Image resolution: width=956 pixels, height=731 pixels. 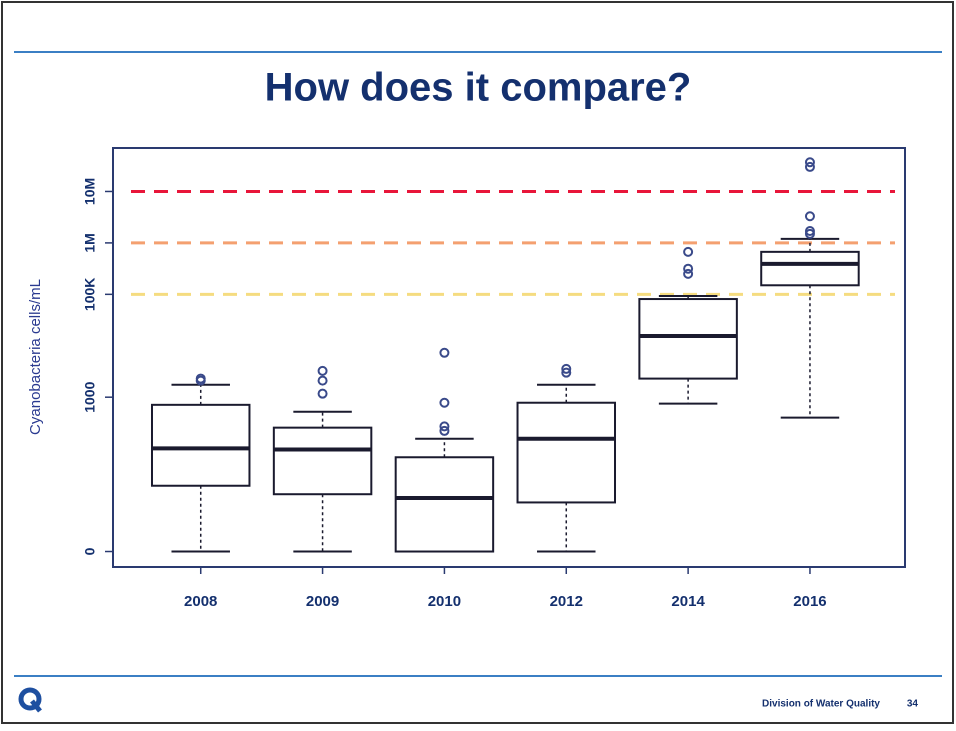 I want to click on x-tick-label: 2014, so click(x=688, y=601).